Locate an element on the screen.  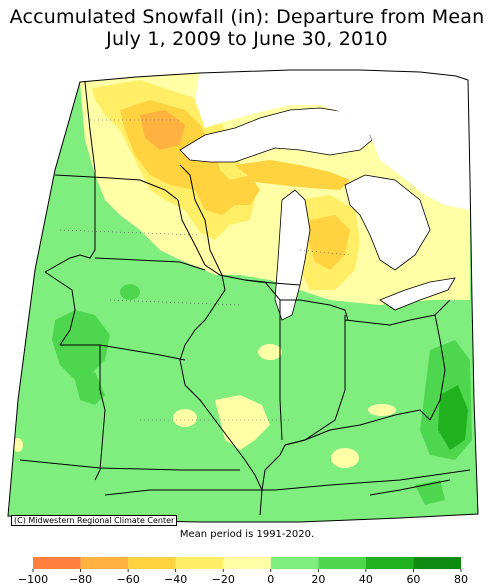
lake-erie is located at coordinates (417, 294).